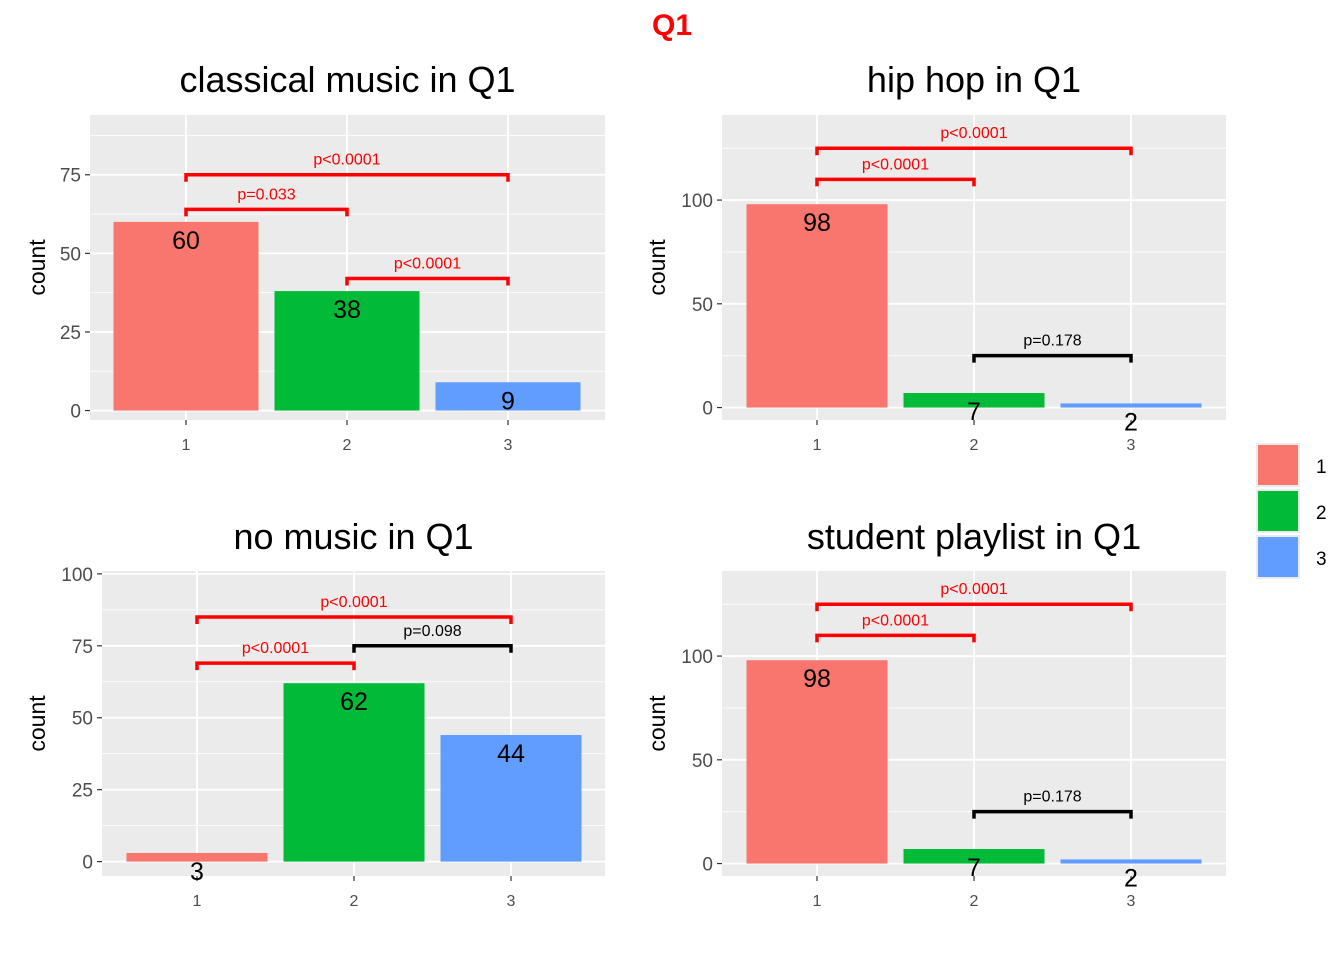 This screenshot has width=1344, height=960. I want to click on legend-label: 3, so click(1321, 559).